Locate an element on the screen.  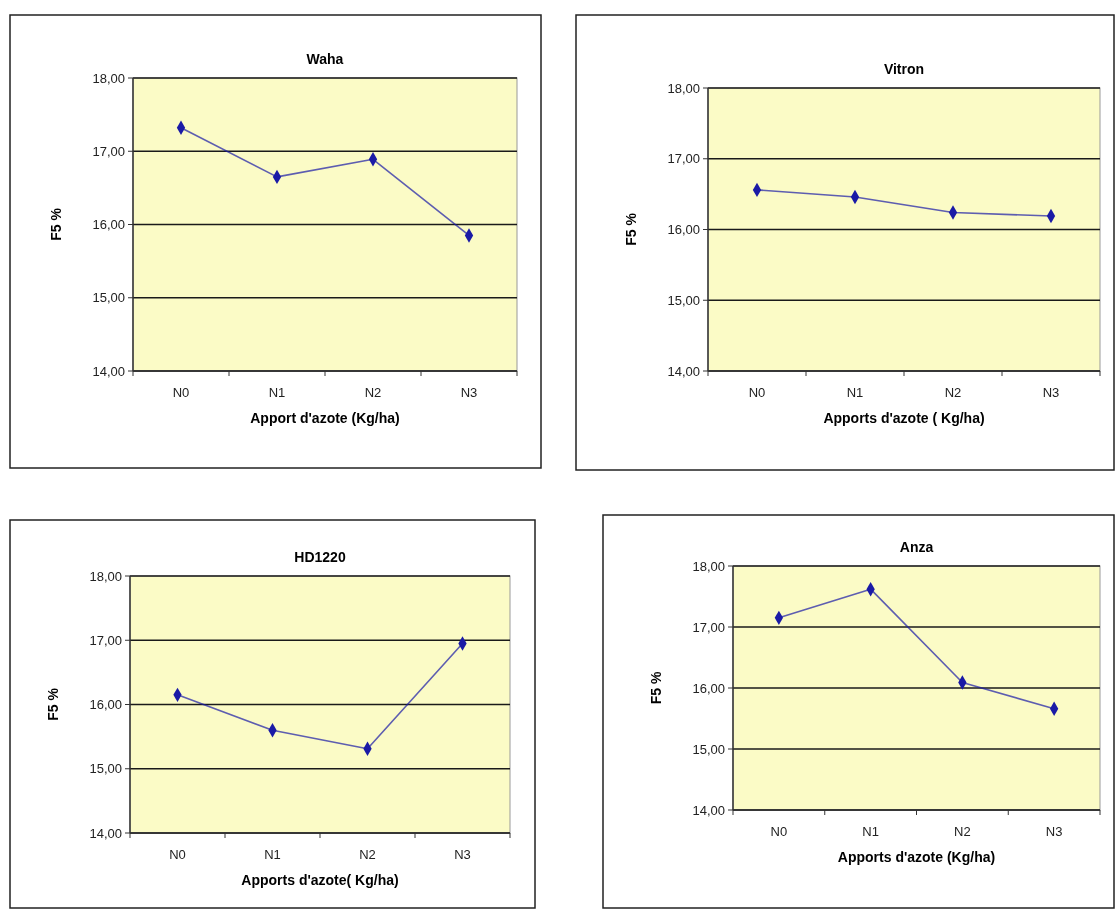
chart-title: HD1220 is located at coordinates (320, 557).